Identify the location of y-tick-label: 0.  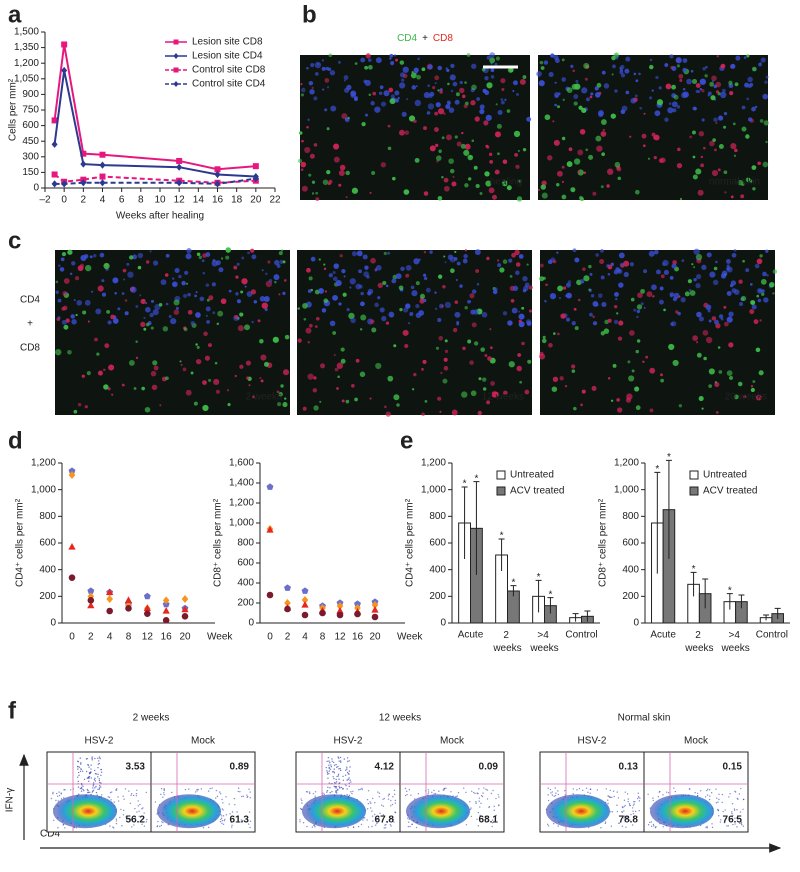
(636, 623).